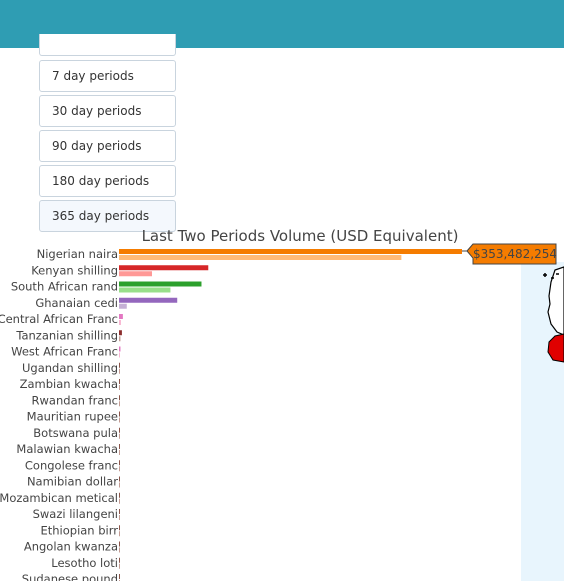 The image size is (564, 585). Describe the element at coordinates (66, 335) in the screenshot. I see `category-label: Tanzanian shilling` at that location.